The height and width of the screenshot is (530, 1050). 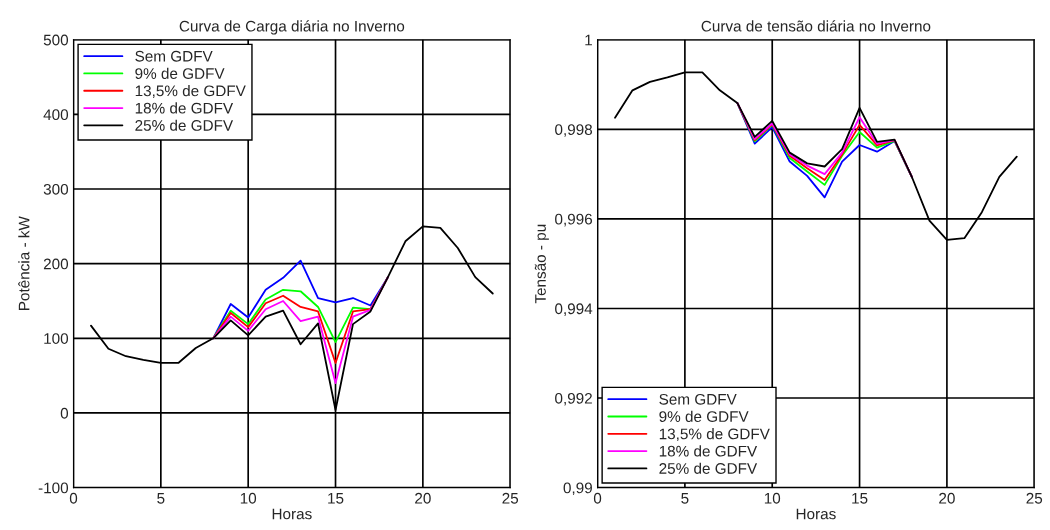 I want to click on chart-title: Curva de Carga diária no Inverno, so click(x=292, y=27).